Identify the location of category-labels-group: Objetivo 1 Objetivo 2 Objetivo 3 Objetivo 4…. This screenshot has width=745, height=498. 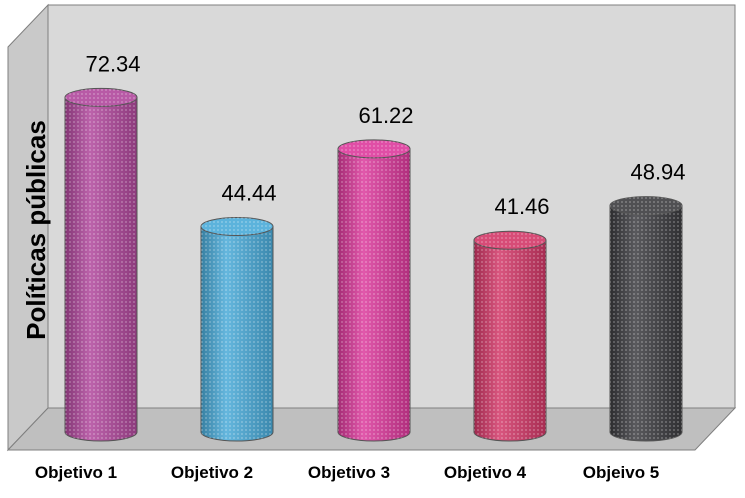
(347, 472).